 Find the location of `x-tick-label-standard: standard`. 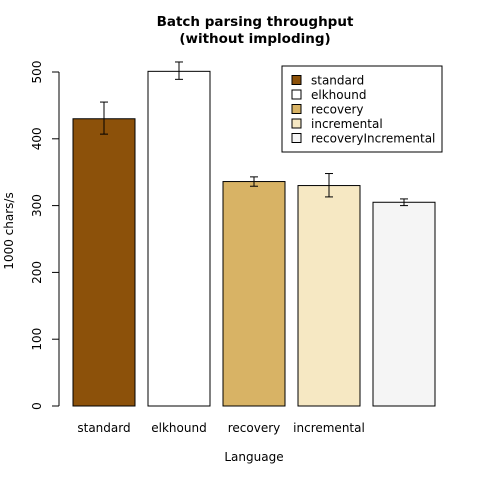

x-tick-label-standard: standard is located at coordinates (103, 428).